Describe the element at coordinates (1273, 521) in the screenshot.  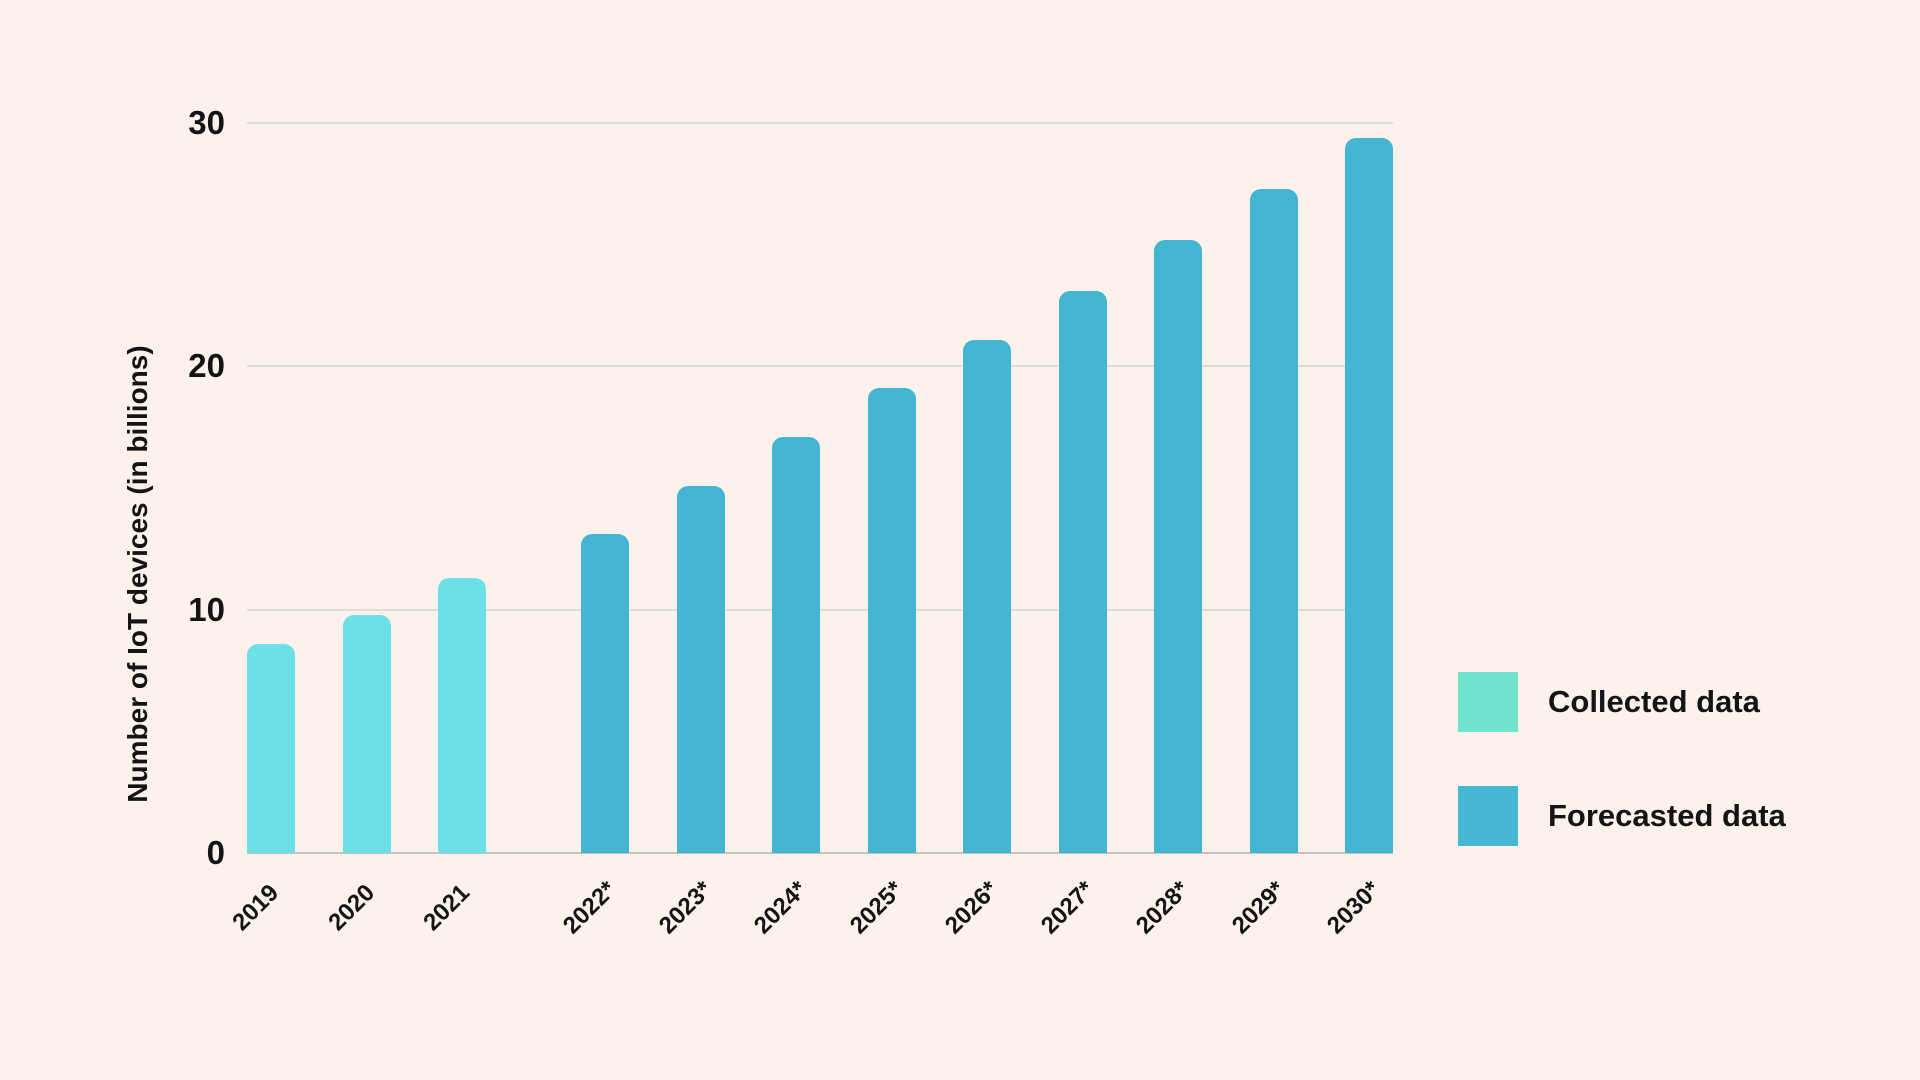
I see `bar-2029-forecast` at that location.